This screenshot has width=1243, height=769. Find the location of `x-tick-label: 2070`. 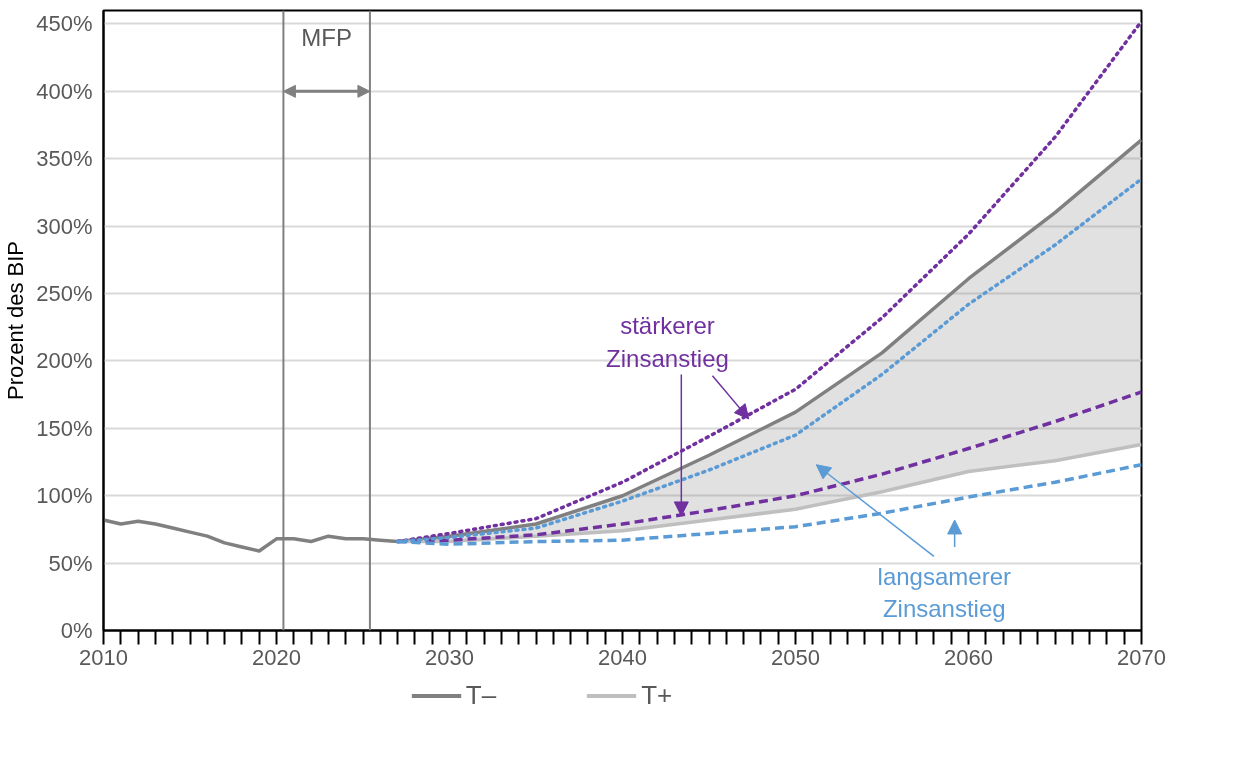

x-tick-label: 2070 is located at coordinates (1141, 657).